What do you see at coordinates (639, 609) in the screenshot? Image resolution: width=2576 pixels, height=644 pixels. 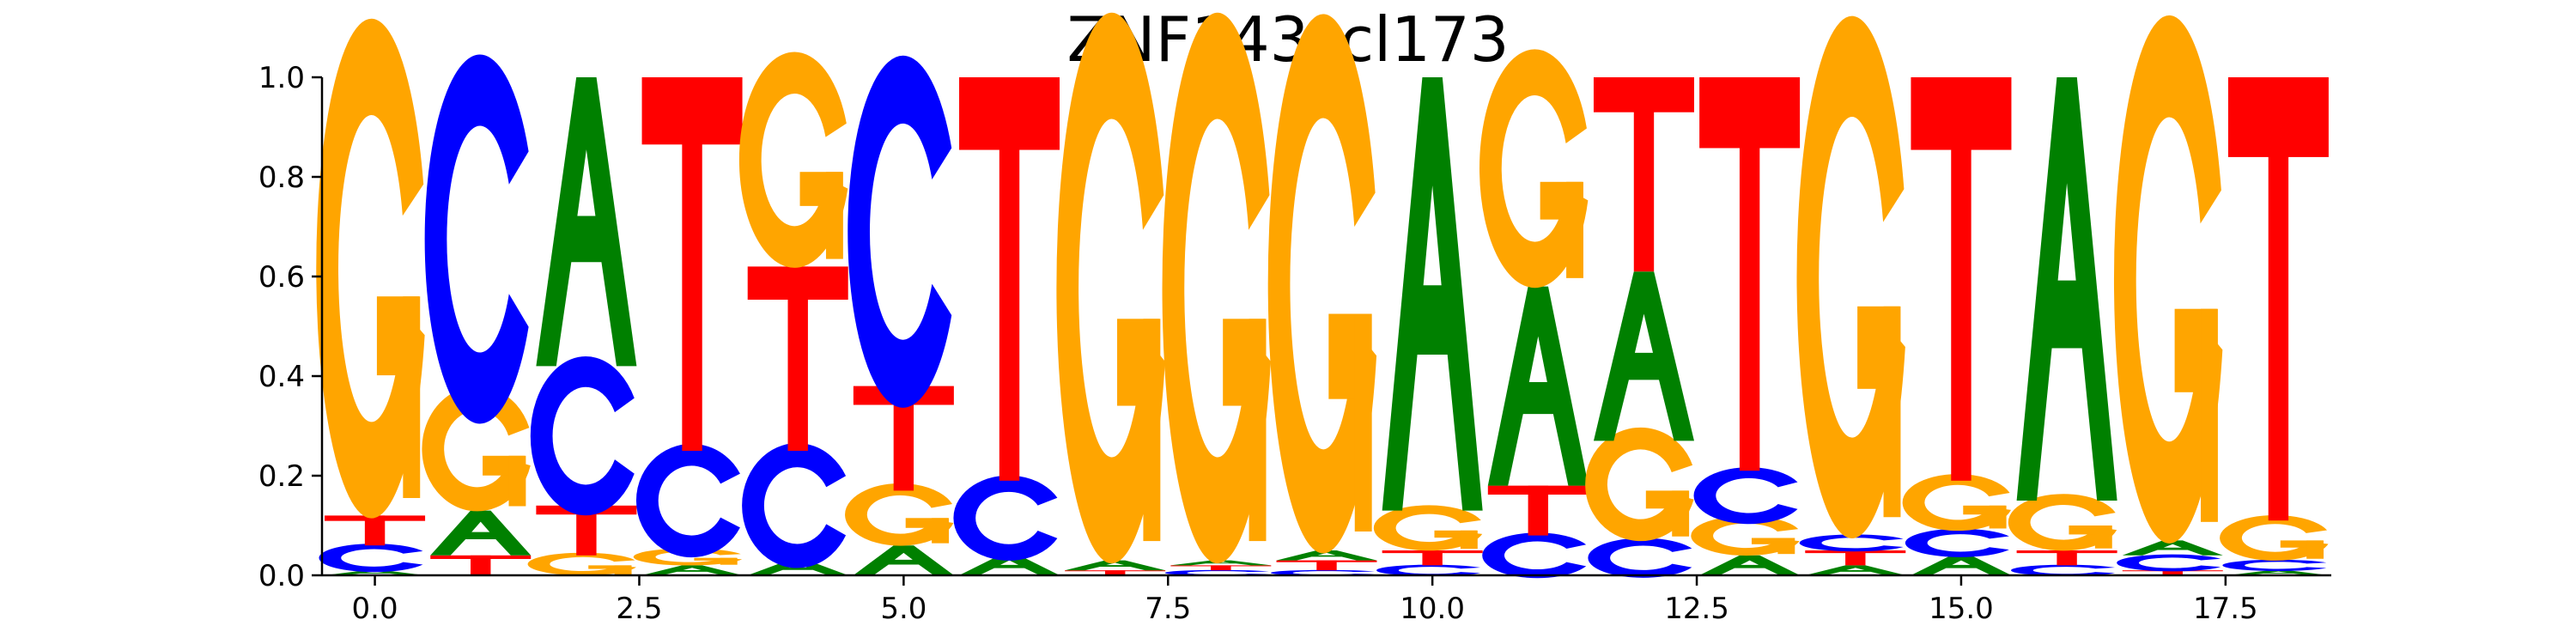 I see `x-tick-label: 2.5` at bounding box center [639, 609].